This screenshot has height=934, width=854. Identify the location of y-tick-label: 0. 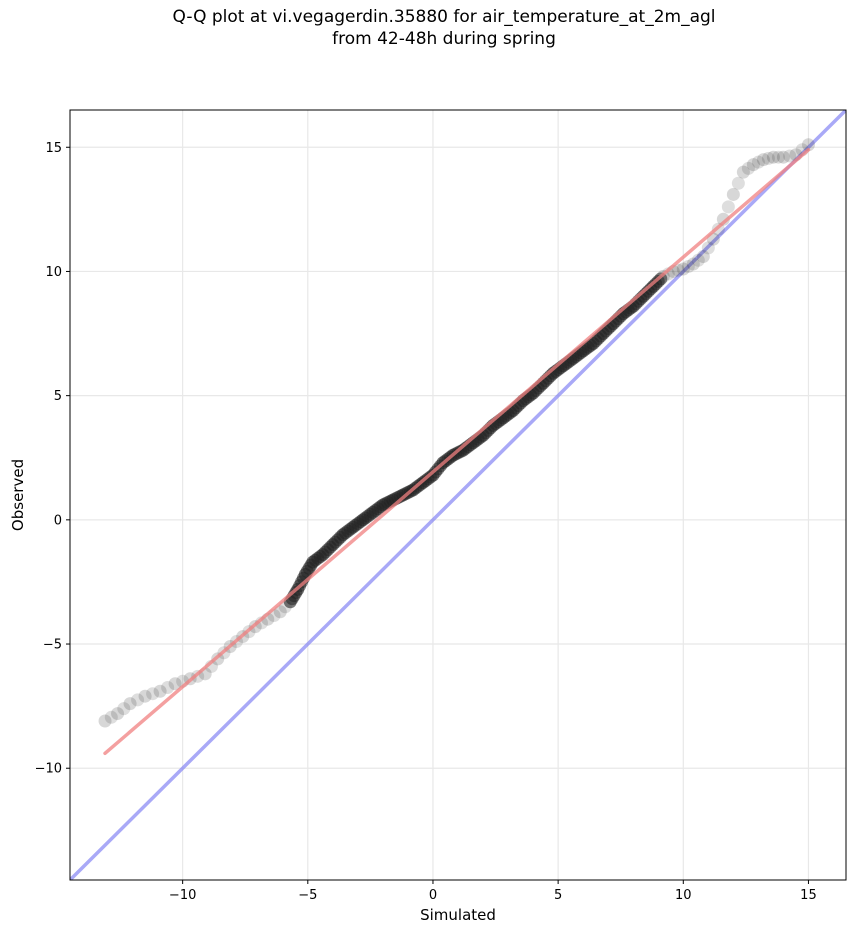
(58, 520).